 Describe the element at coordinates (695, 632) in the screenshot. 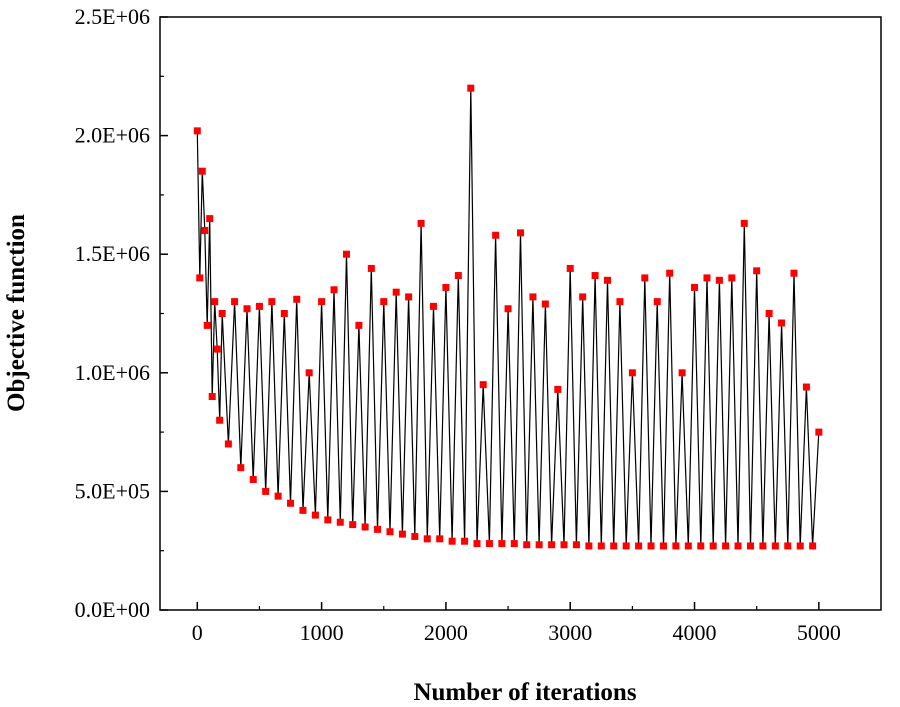

I see `x-tick-label: 4000` at that location.